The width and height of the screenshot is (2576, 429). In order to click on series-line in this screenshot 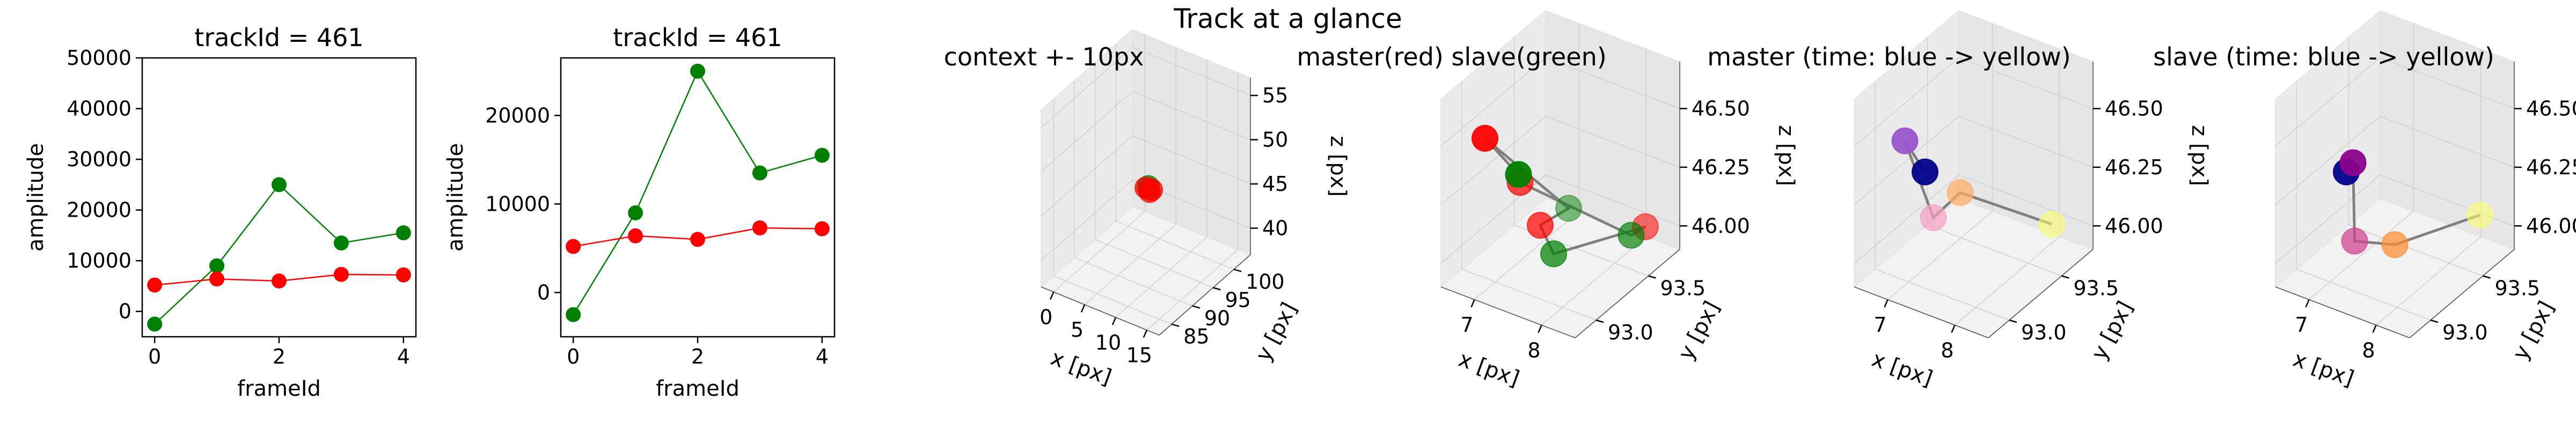, I will do `click(279, 254)`.